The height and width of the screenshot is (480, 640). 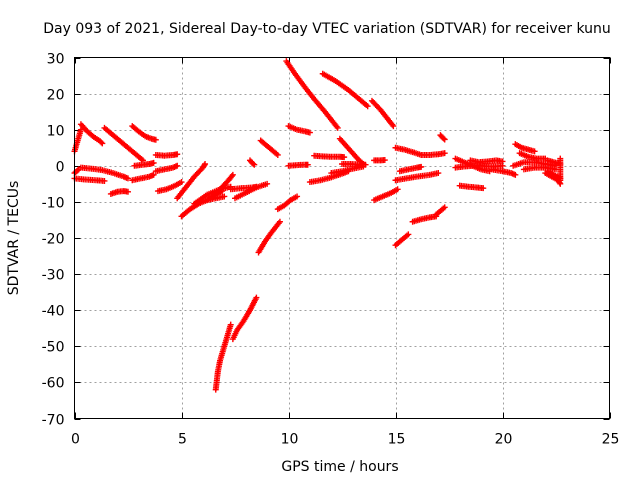 I want to click on y-tick-label: -10, so click(x=53, y=204).